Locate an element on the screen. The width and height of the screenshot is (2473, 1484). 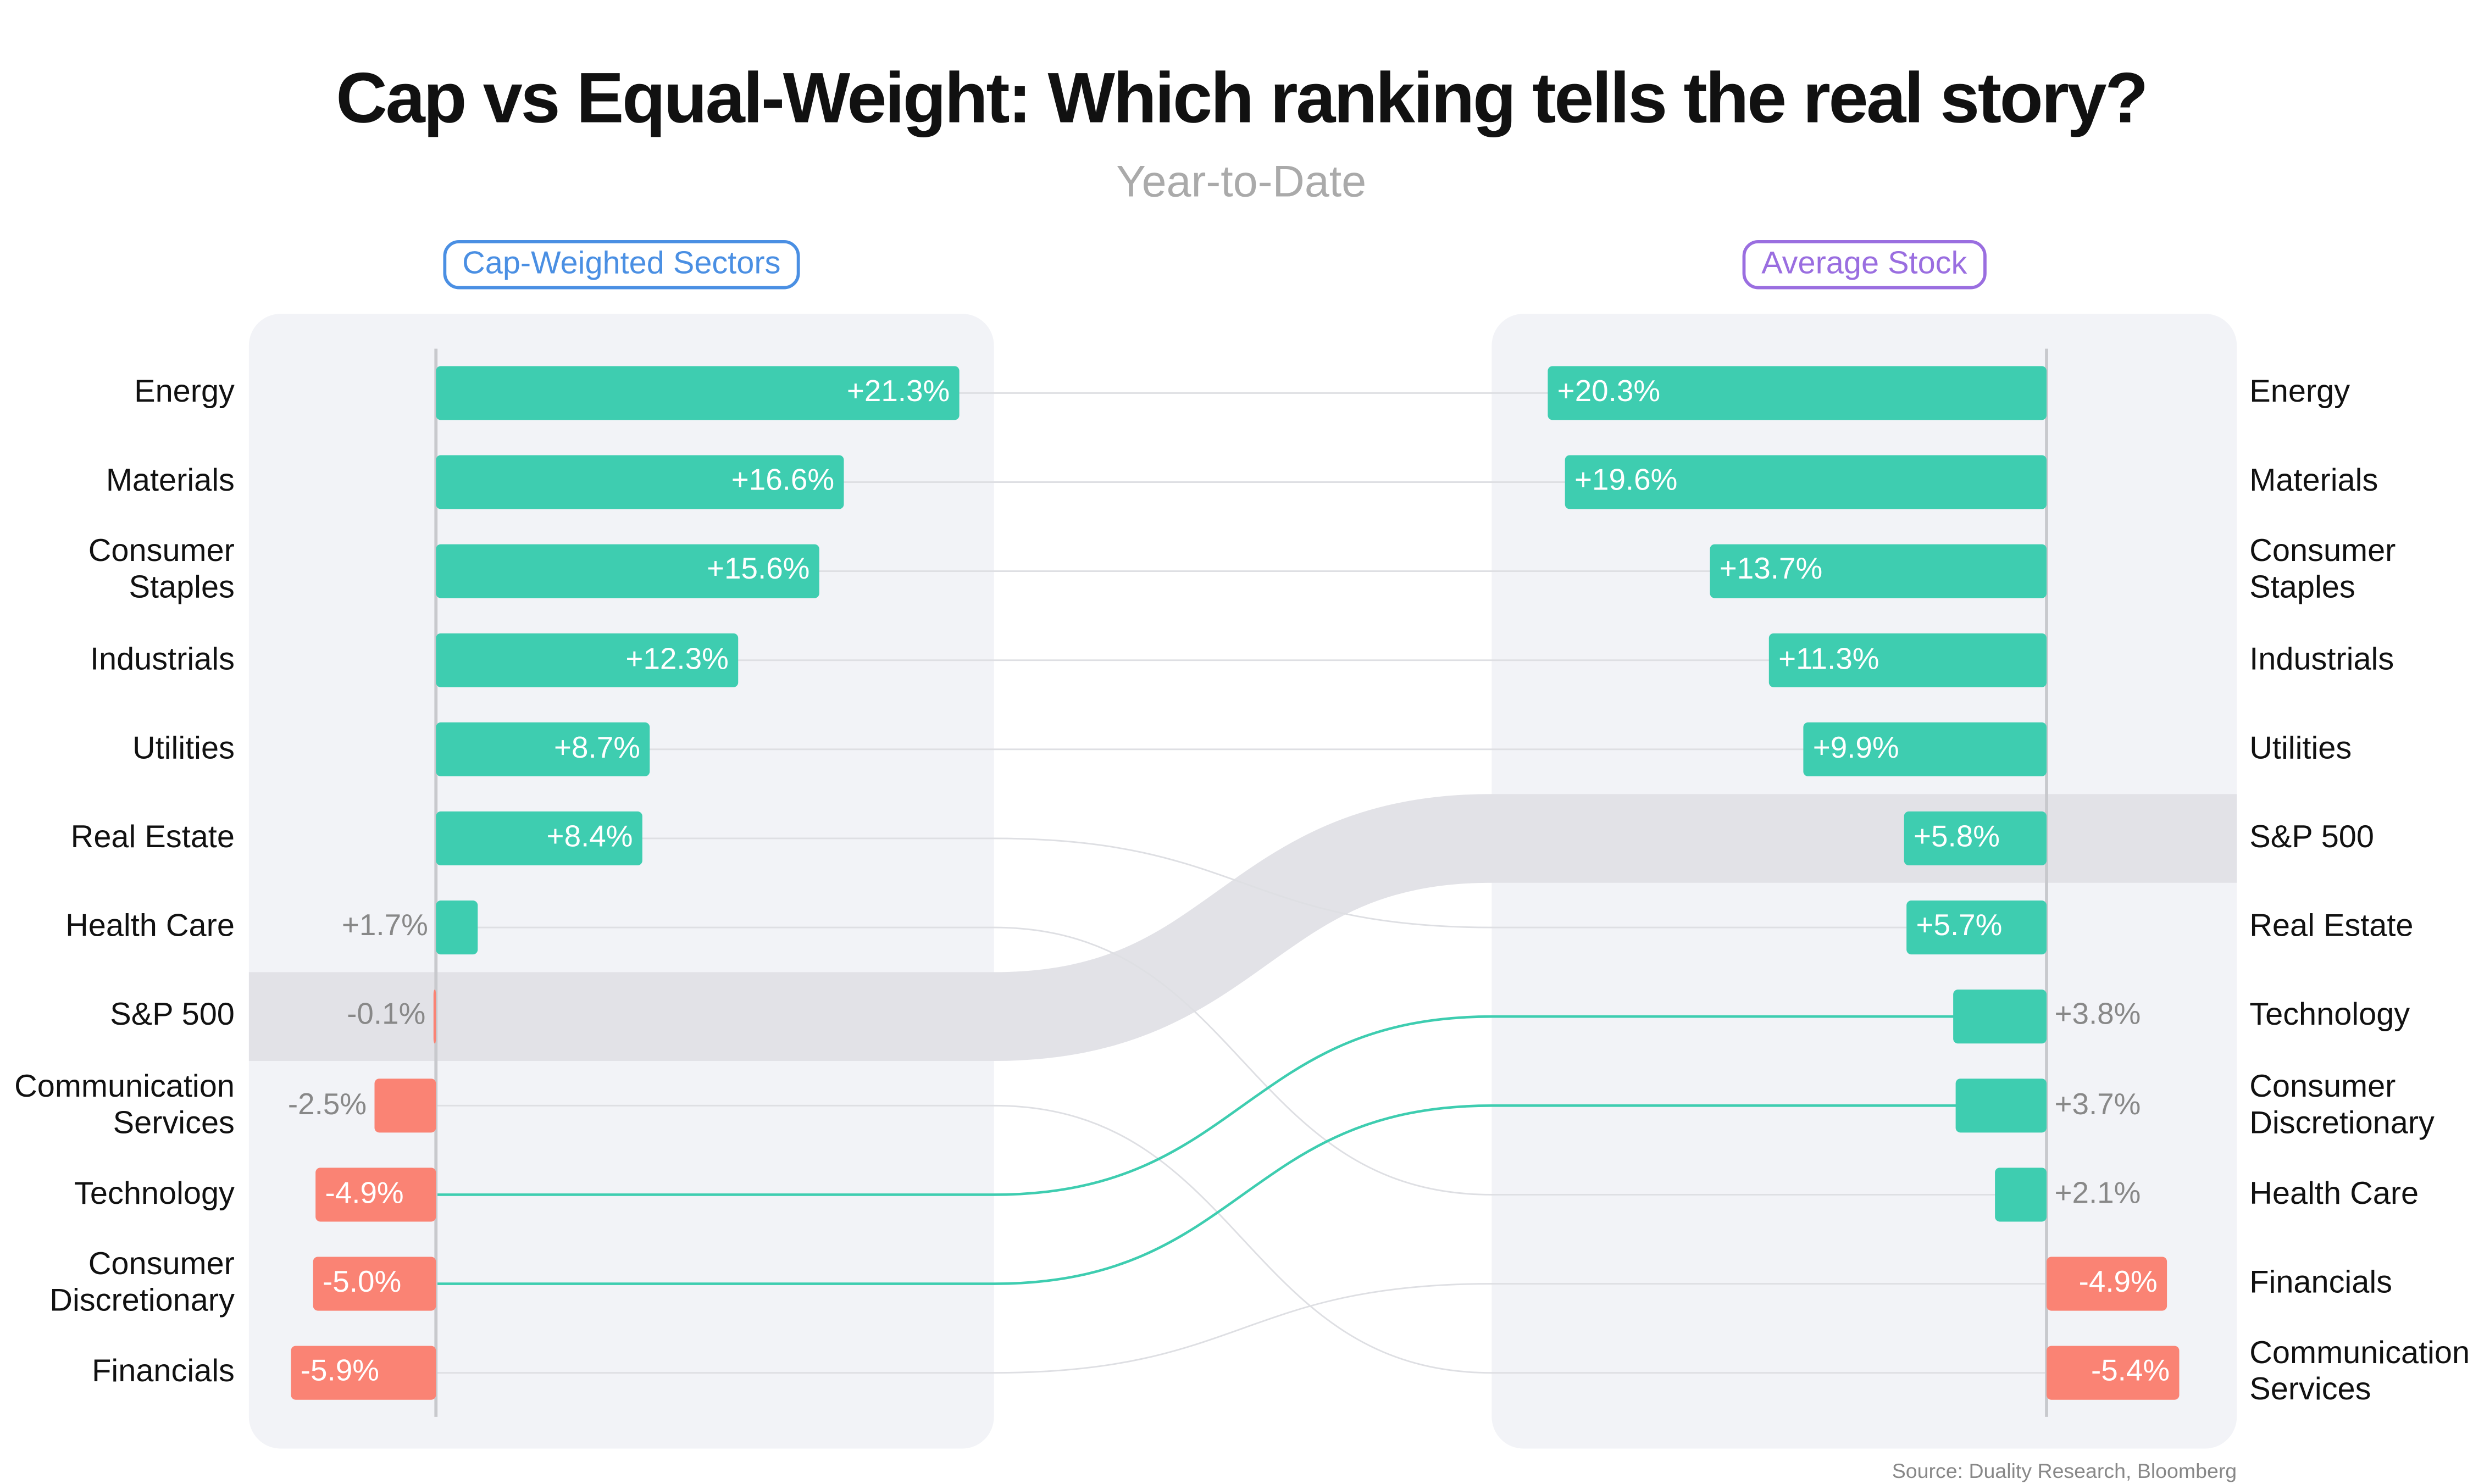
value-label: +5.7% is located at coordinates (1959, 927).